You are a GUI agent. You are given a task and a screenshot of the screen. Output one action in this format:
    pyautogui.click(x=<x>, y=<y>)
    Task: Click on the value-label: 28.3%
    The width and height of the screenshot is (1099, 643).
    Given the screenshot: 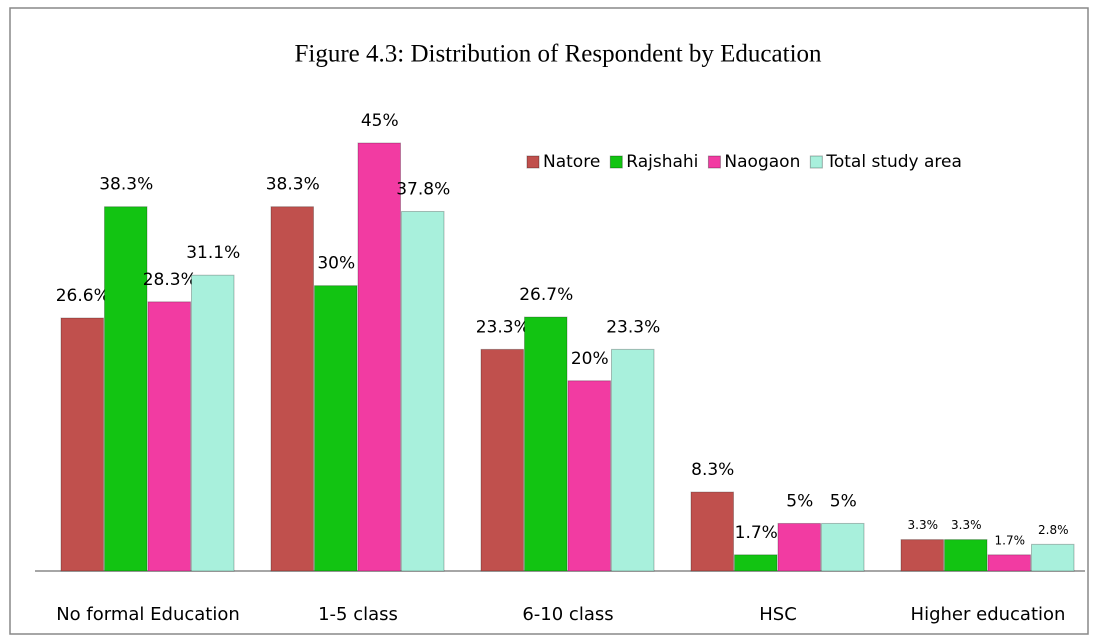 What is the action you would take?
    pyautogui.click(x=170, y=280)
    